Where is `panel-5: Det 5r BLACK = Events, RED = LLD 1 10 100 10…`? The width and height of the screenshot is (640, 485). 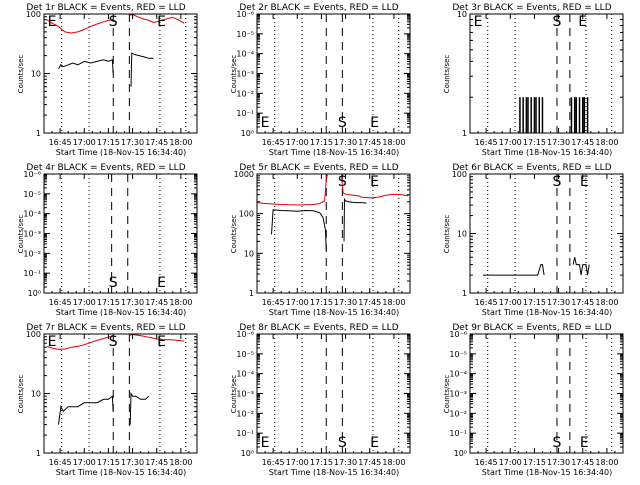
panel-5: Det 5r BLACK = Events, RED = LLD 1 10 100 10… is located at coordinates (320, 240).